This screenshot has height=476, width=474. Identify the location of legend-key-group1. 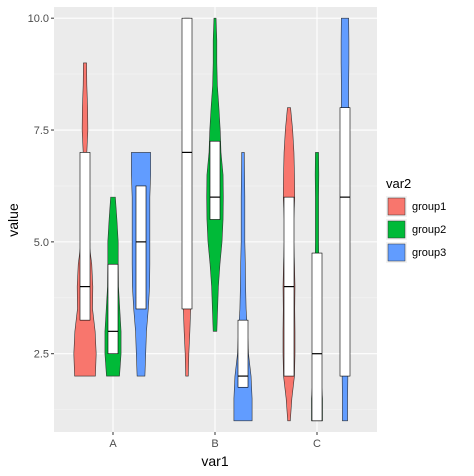
(396, 206).